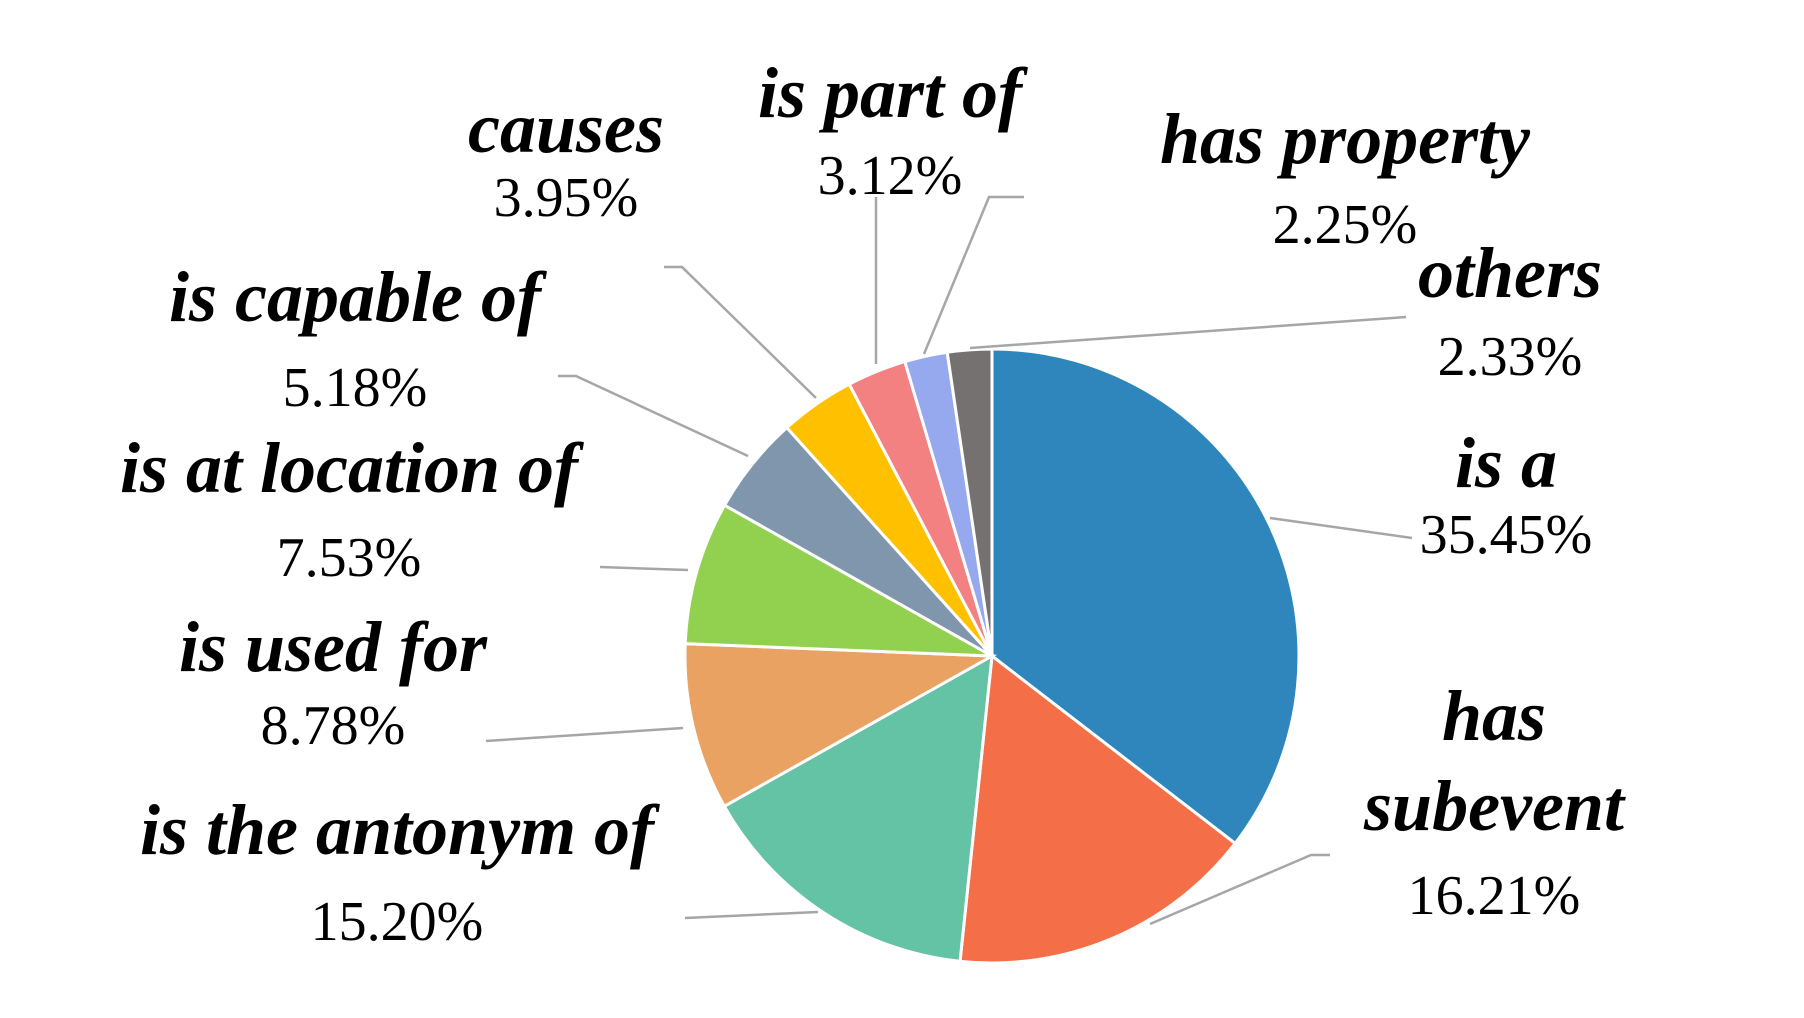  What do you see at coordinates (352, 468) in the screenshot?
I see `slice-label-is-at-location-of: is at location of` at bounding box center [352, 468].